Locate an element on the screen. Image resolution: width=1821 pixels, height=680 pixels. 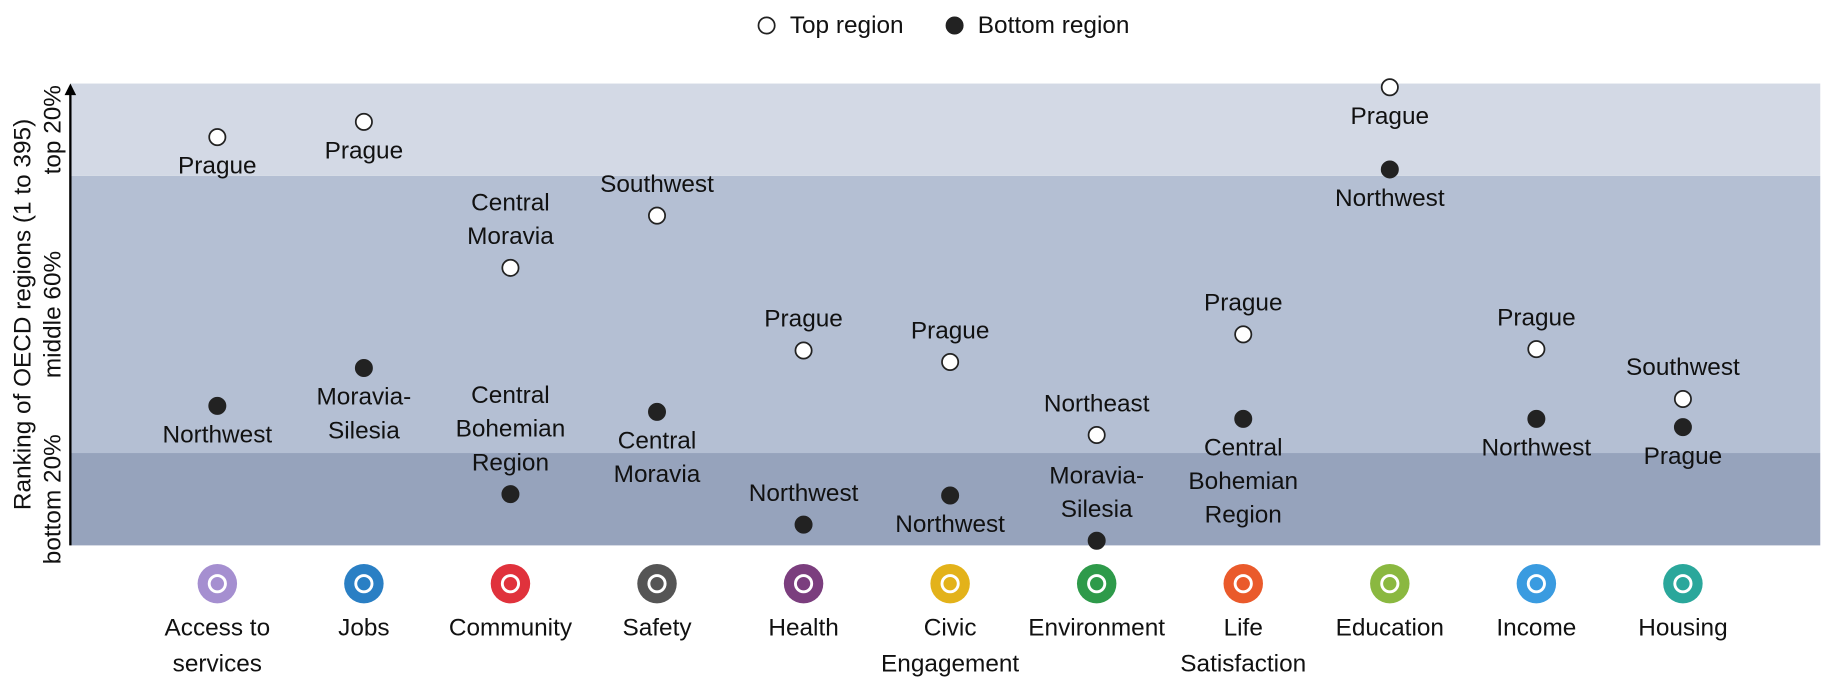
category-label: Community is located at coordinates (511, 627).